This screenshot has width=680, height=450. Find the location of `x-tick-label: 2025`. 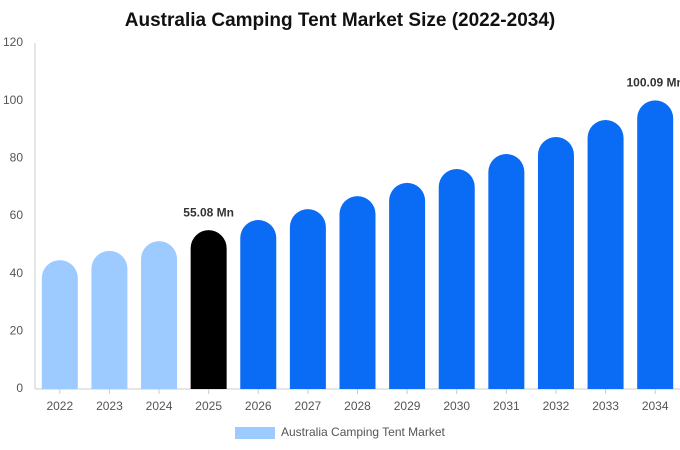

x-tick-label: 2025 is located at coordinates (208, 406).